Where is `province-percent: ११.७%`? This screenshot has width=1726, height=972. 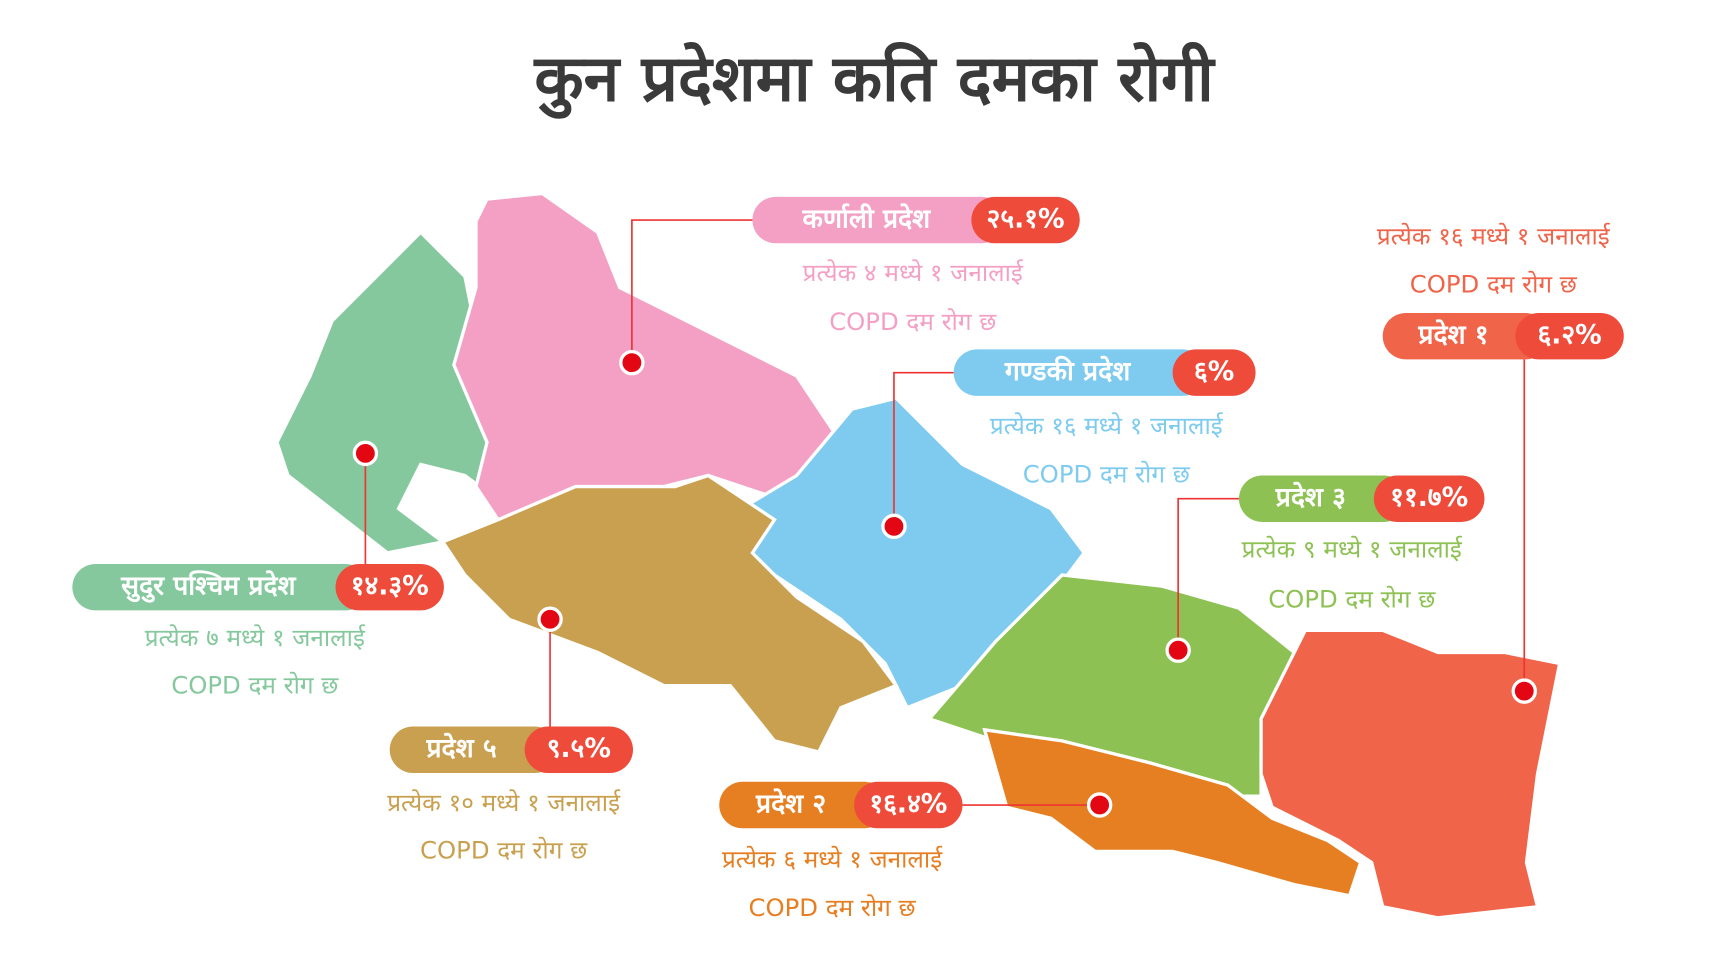
province-percent: ११.७% is located at coordinates (1429, 497).